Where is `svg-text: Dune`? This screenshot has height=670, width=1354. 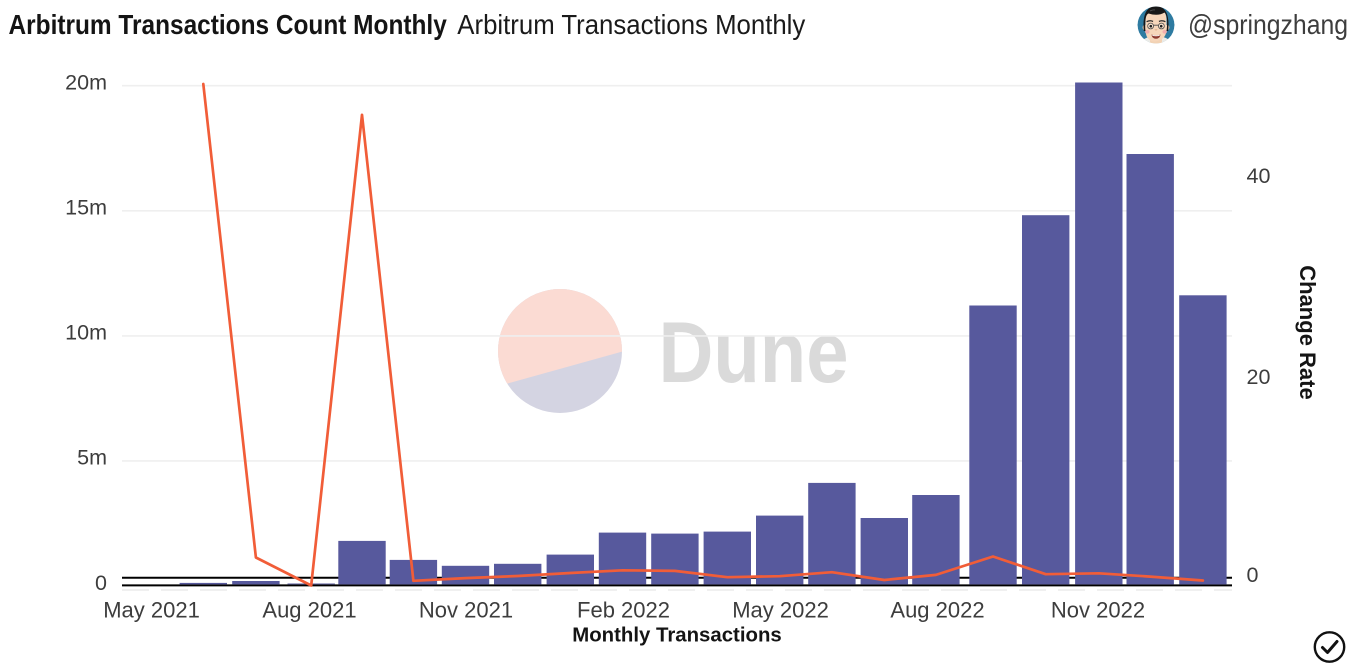
svg-text: Dune is located at coordinates (754, 353).